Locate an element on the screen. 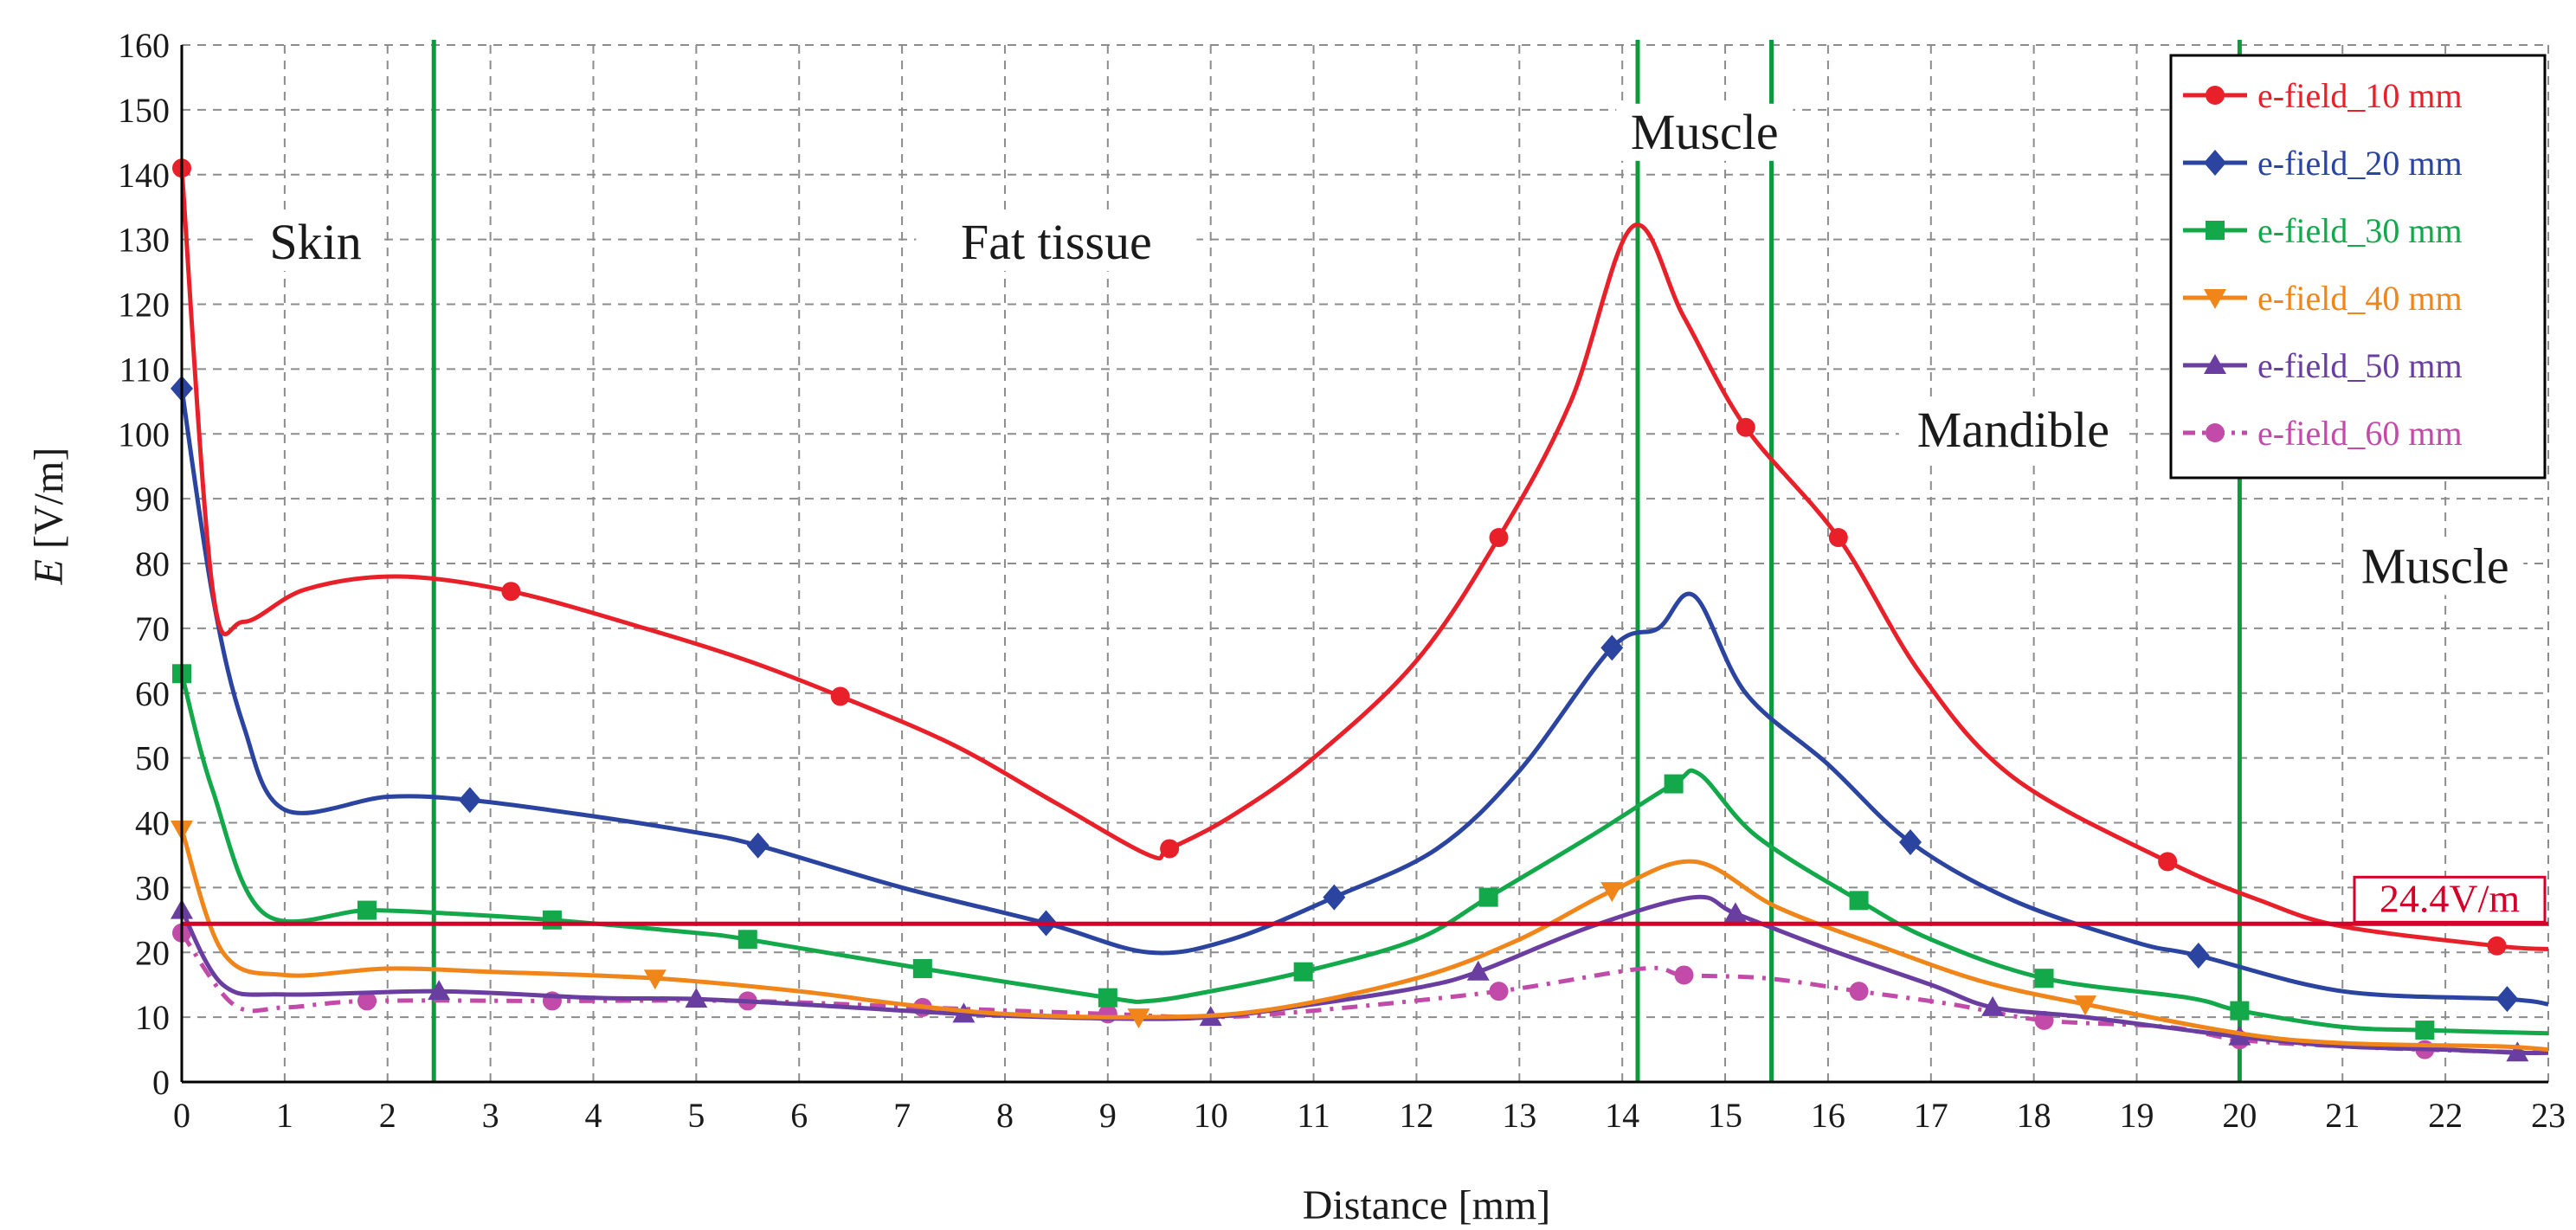 The image size is (2576, 1230). legend-label: e-field_10 mm is located at coordinates (2360, 95).